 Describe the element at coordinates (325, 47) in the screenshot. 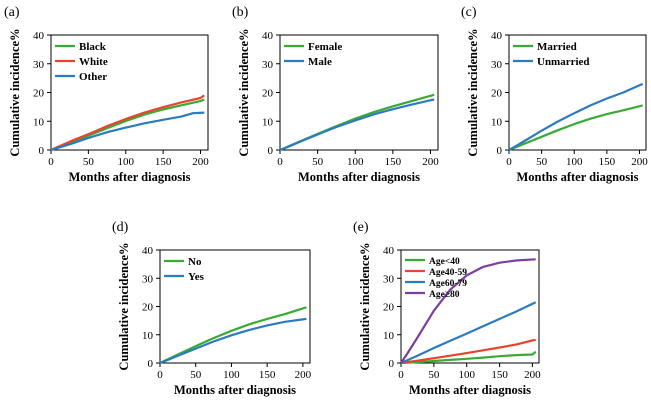

I see `legend-entry: Female` at that location.